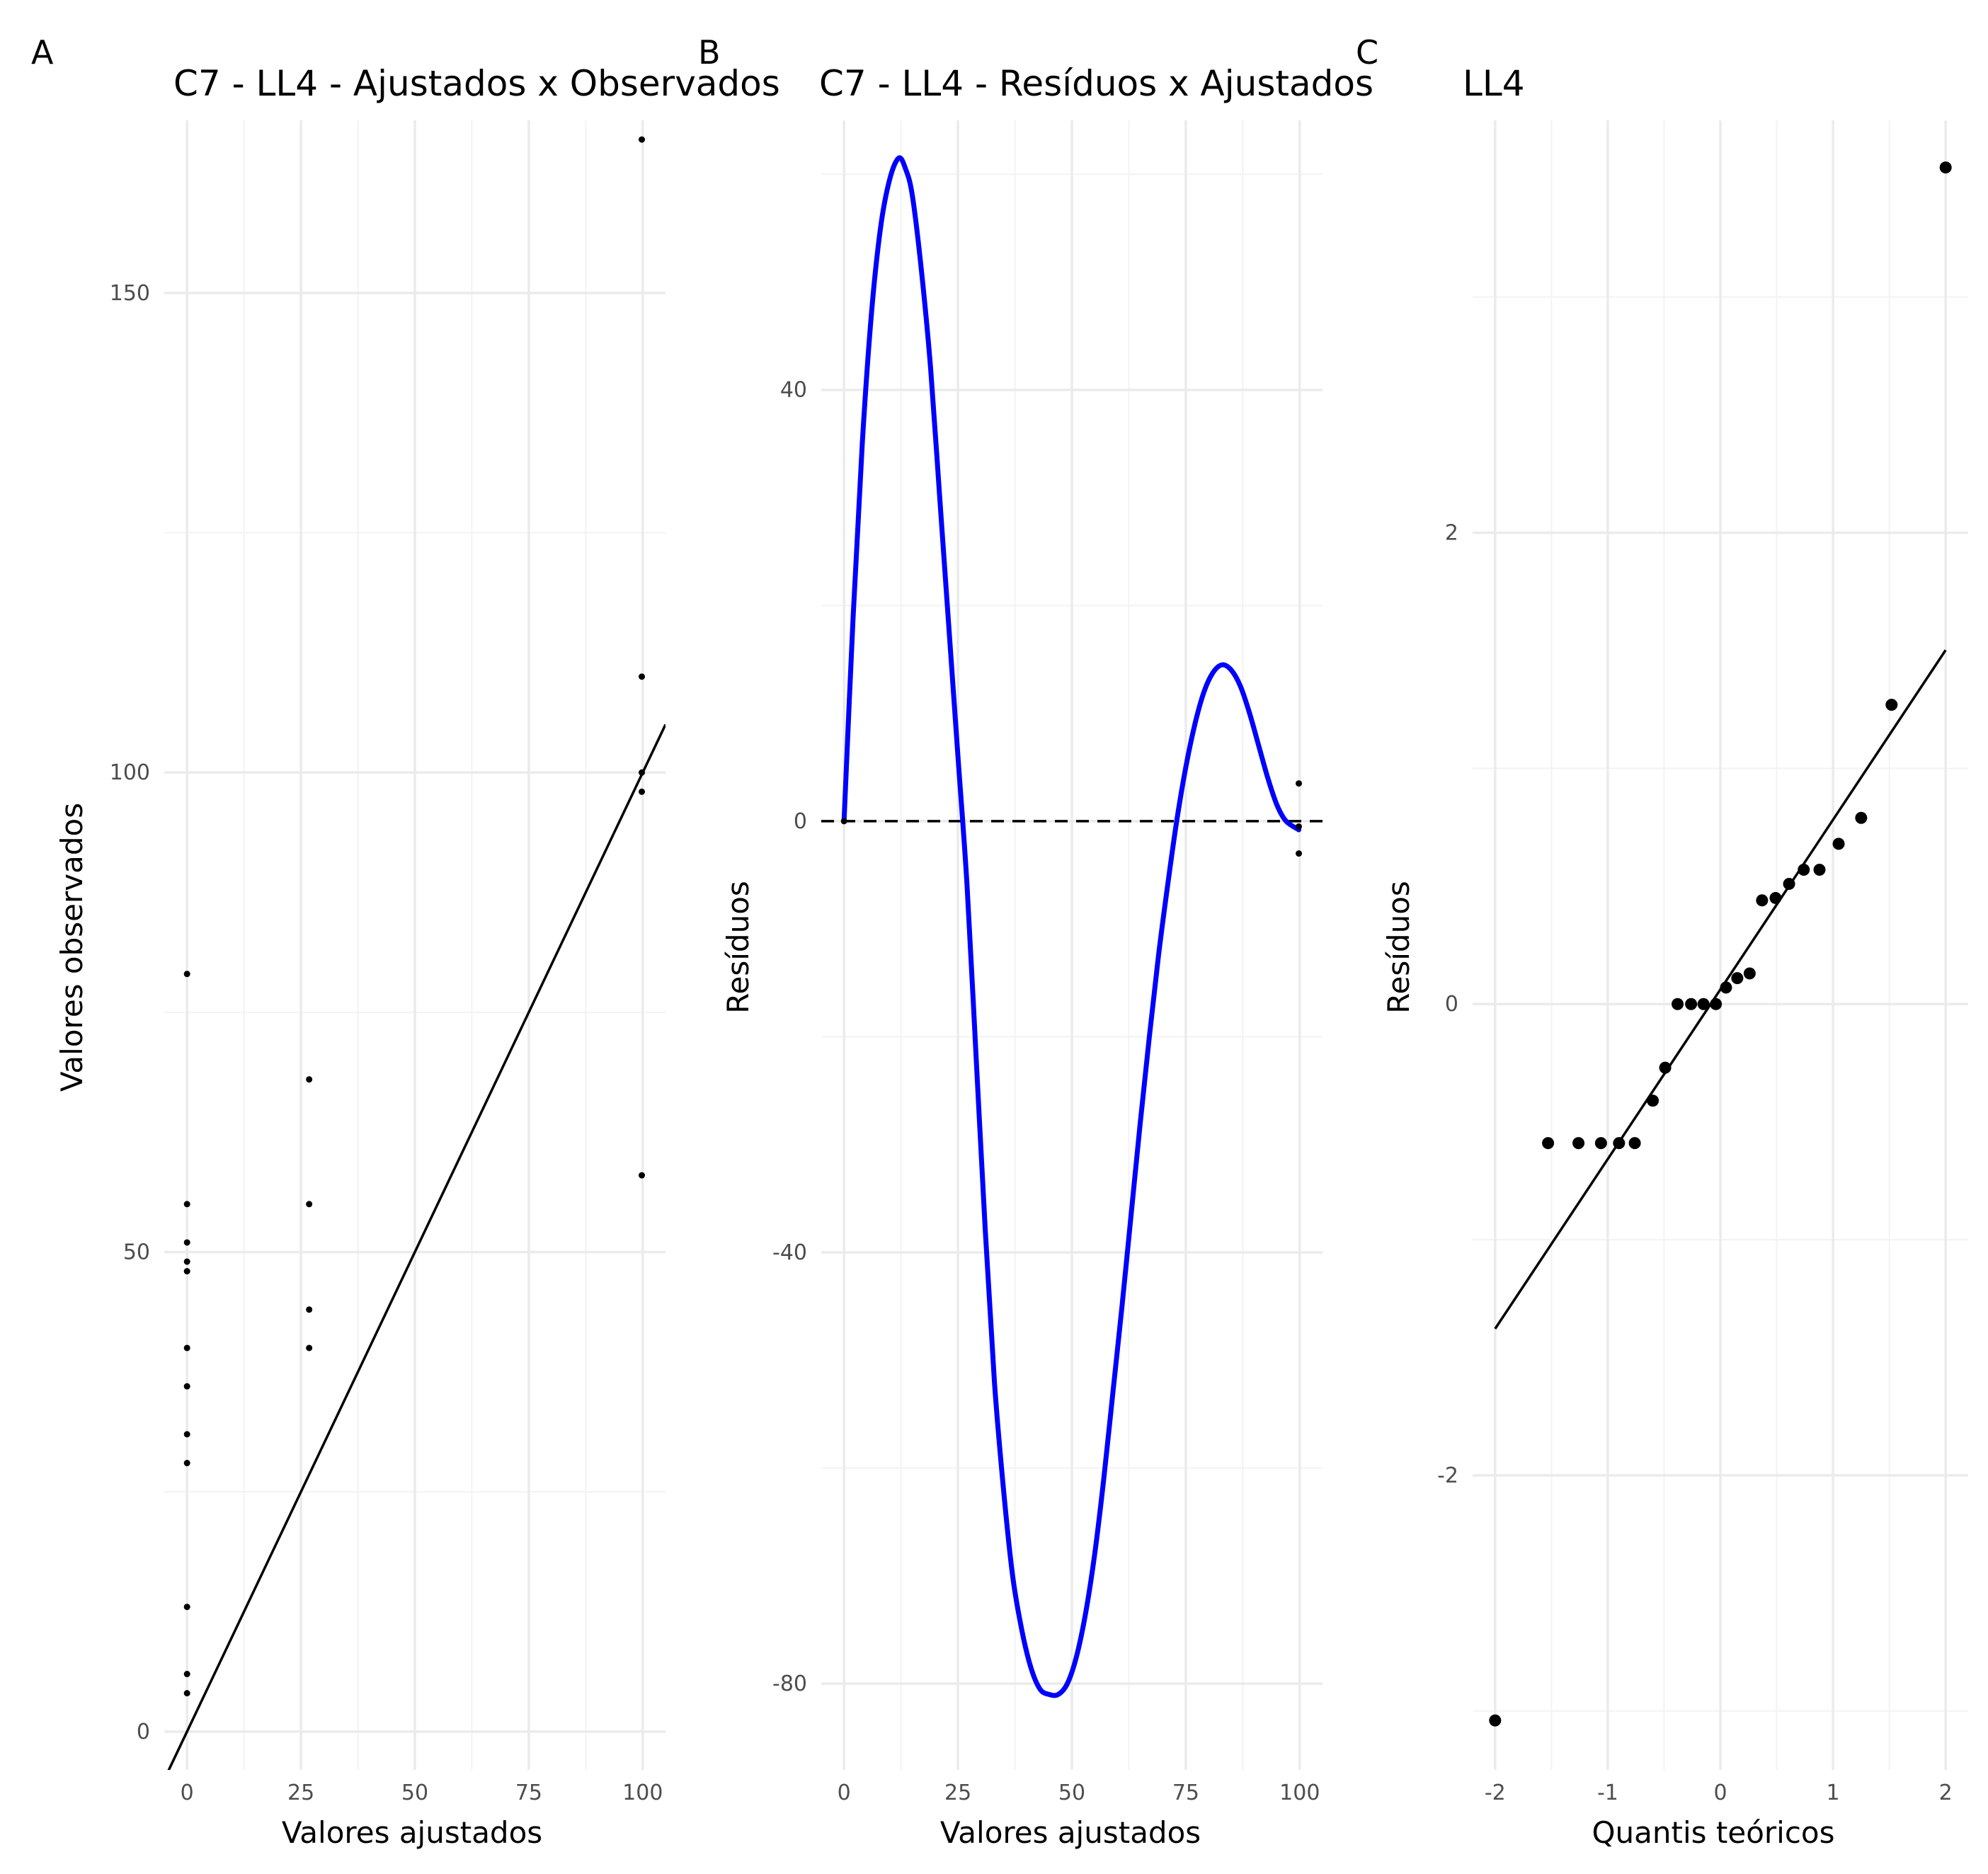 Image resolution: width=1988 pixels, height=1874 pixels. Describe the element at coordinates (1833, 1793) in the screenshot. I see `x-tick-label-c: 1` at that location.